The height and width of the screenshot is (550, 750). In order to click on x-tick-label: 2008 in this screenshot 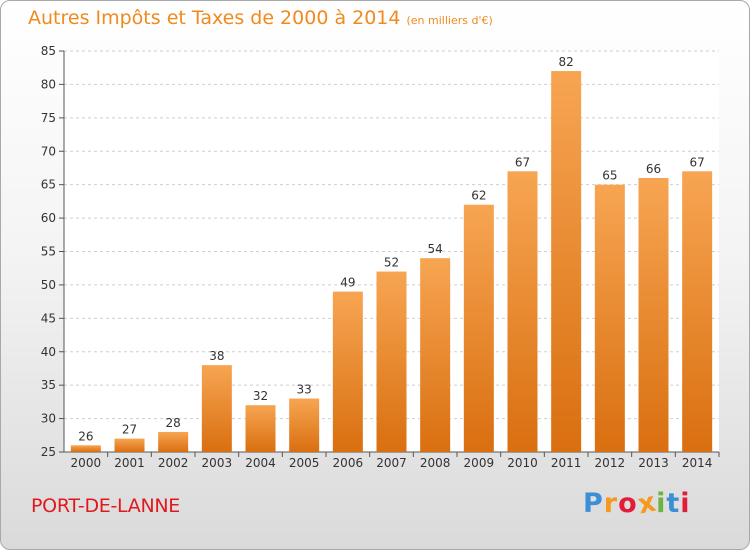, I will do `click(435, 463)`.